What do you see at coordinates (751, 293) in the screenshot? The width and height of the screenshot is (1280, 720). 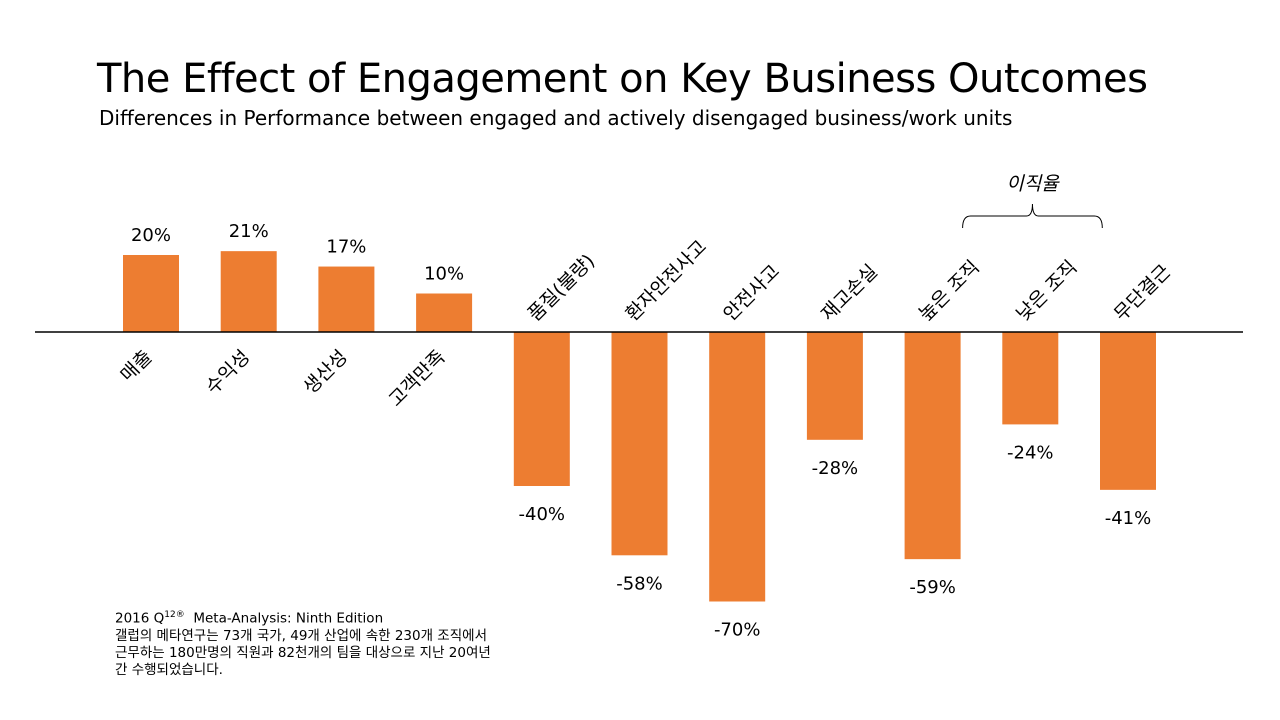 I see `category-label: 안전사고` at bounding box center [751, 293].